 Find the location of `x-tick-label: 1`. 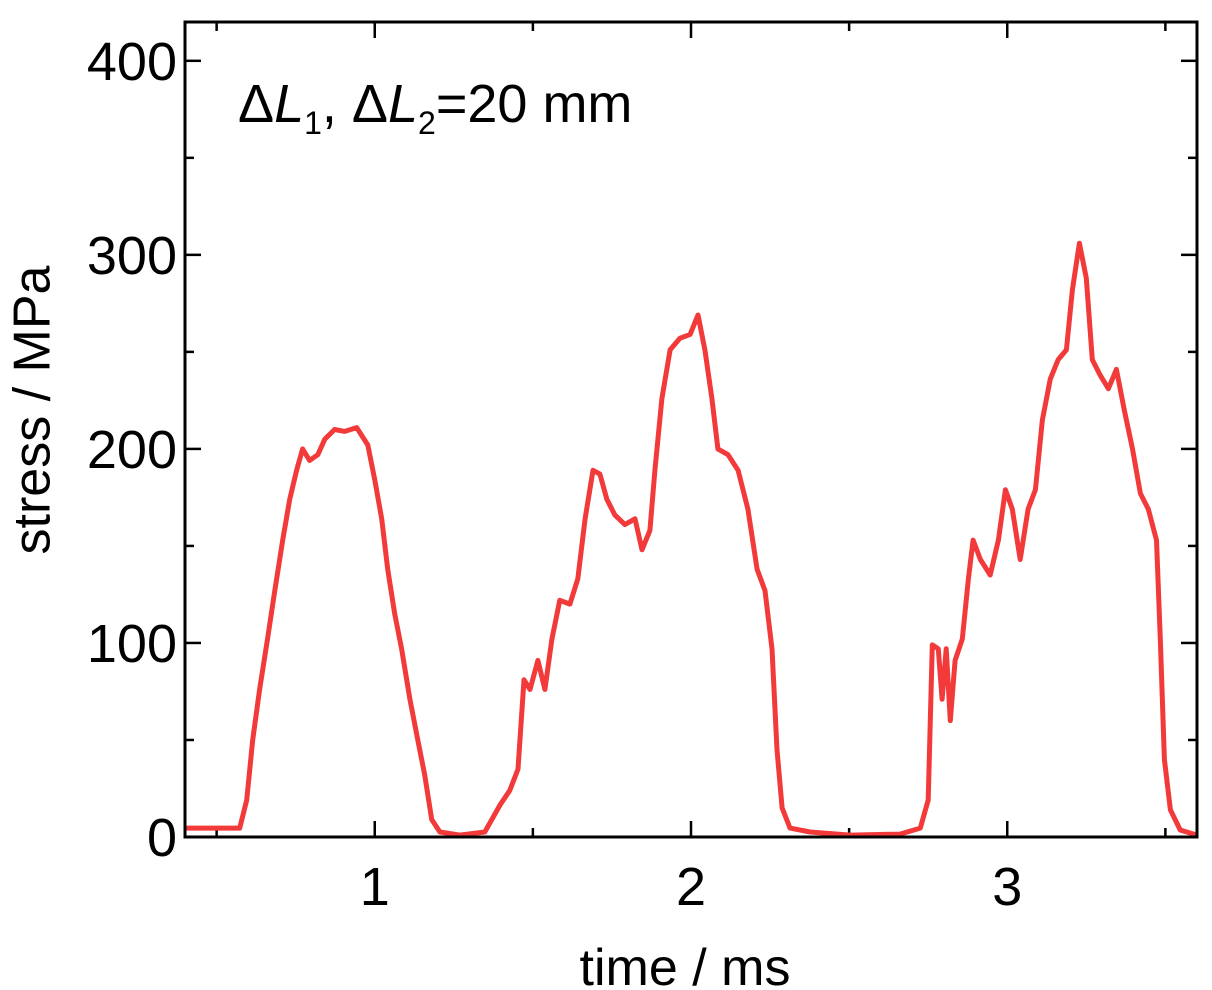

x-tick-label: 1 is located at coordinates (375, 887).